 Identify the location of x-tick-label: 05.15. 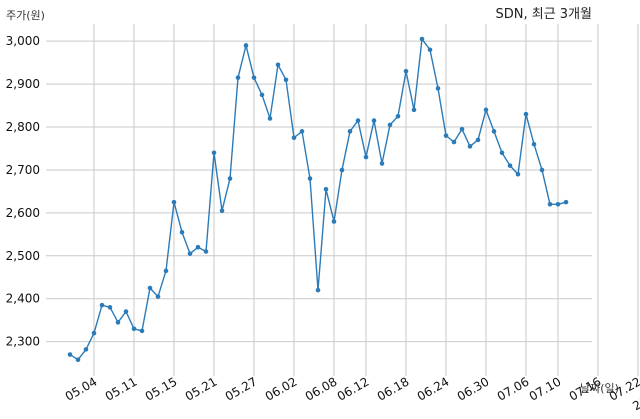
(161, 388).